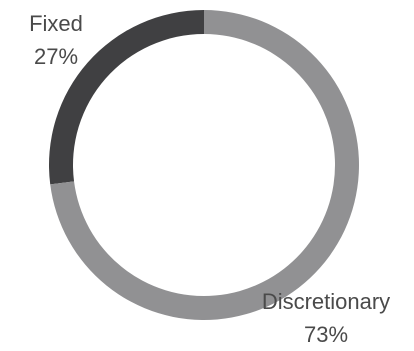 This screenshot has width=414, height=351. I want to click on slice-label-discretionary: Discretionary, so click(326, 301).